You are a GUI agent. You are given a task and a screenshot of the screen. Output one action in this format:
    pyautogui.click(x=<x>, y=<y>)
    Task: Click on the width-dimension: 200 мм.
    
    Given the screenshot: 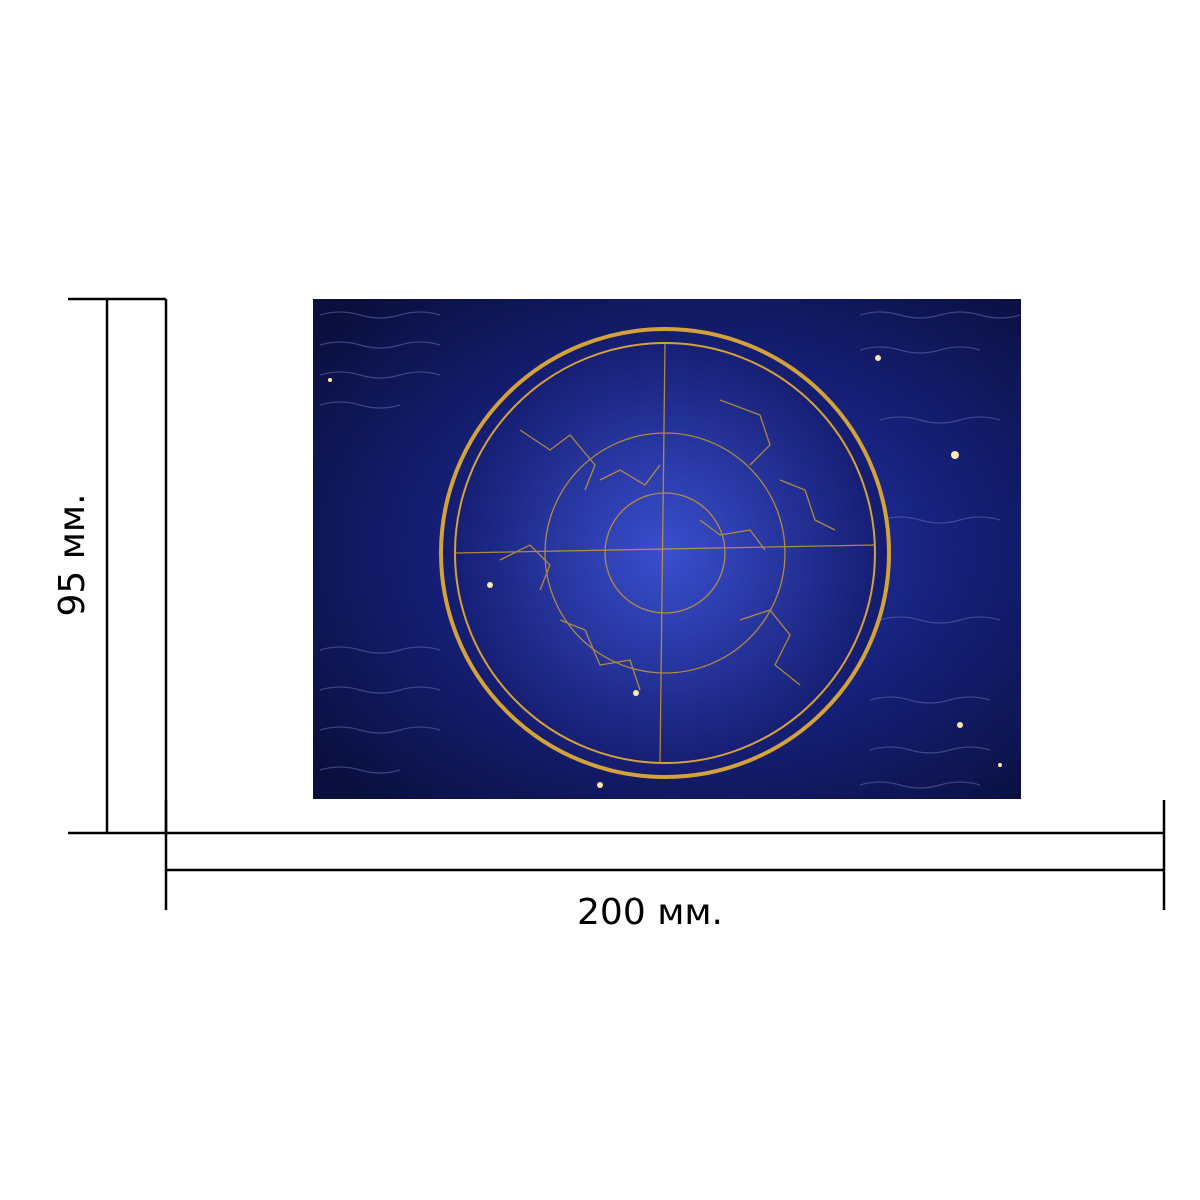 What is the action you would take?
    pyautogui.click(x=665, y=866)
    